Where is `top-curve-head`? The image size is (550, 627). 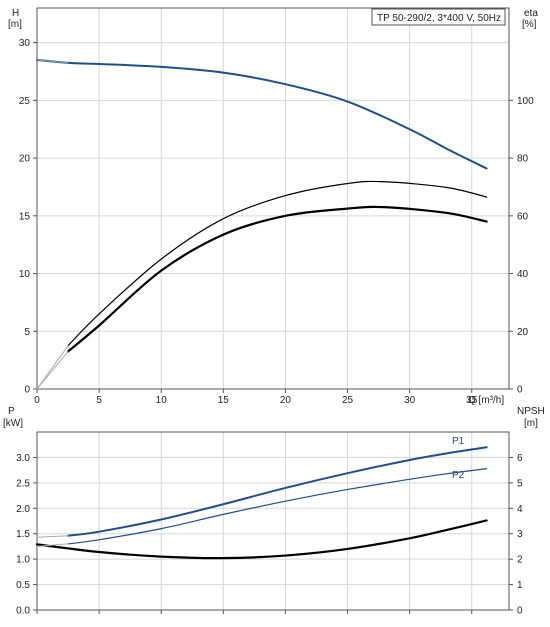
top-curve-head is located at coordinates (262, 114).